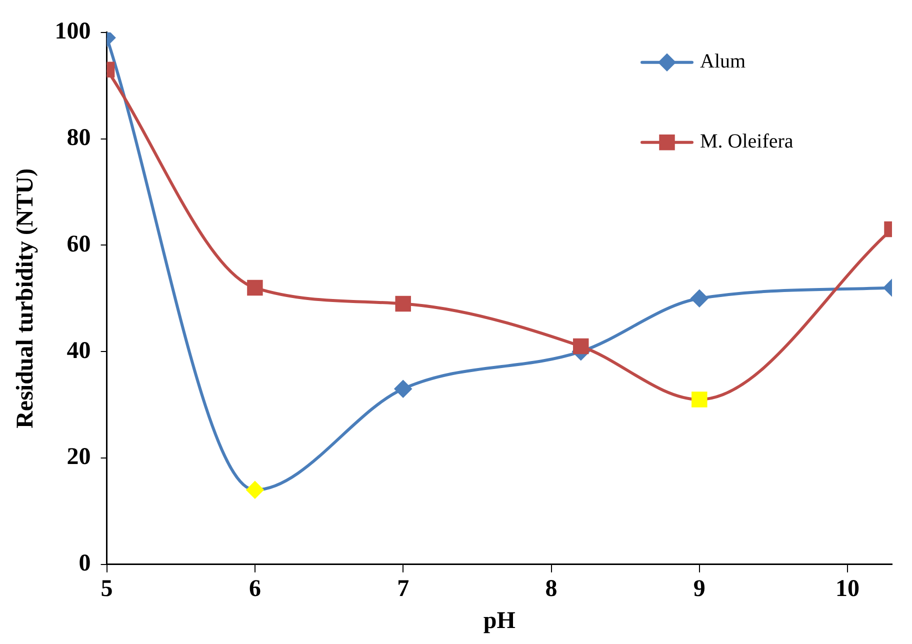  I want to click on x-tick-label: 9, so click(699, 589).